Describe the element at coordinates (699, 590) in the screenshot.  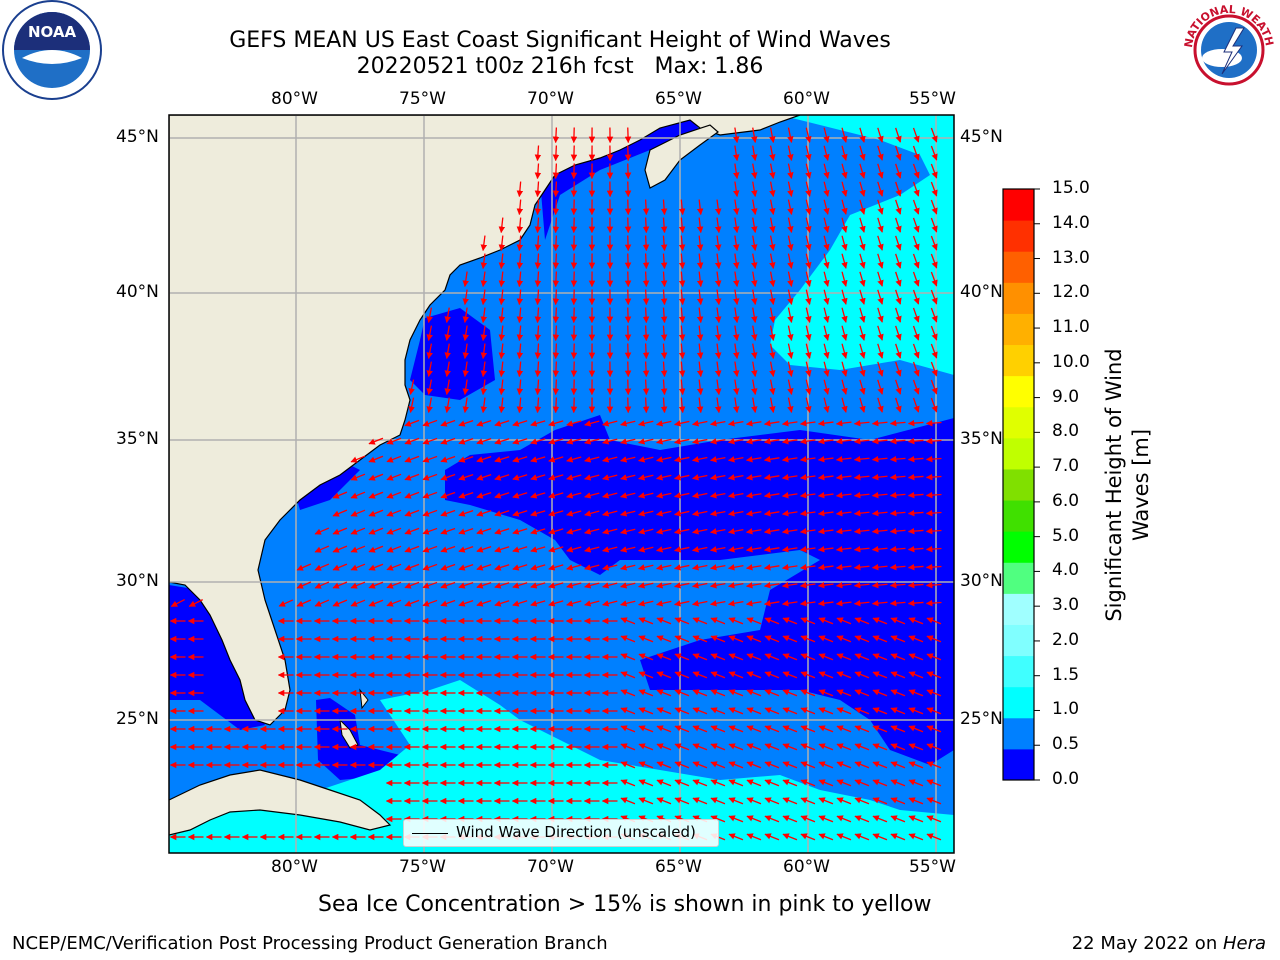
I see `low-wave-region-central` at that location.